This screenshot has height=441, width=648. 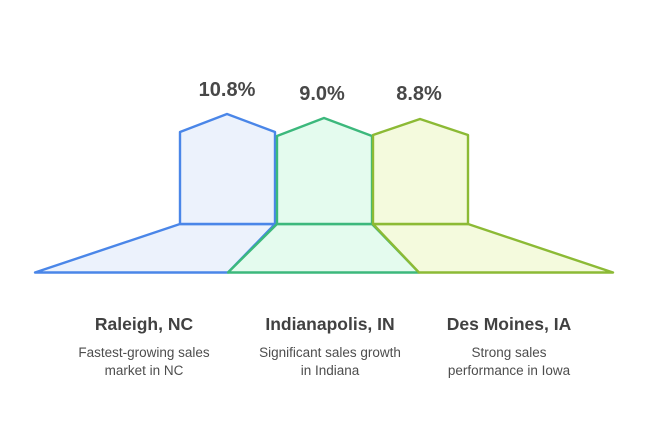 What do you see at coordinates (509, 324) in the screenshot?
I see `des-moines-city-label: Des Moines, IA` at bounding box center [509, 324].